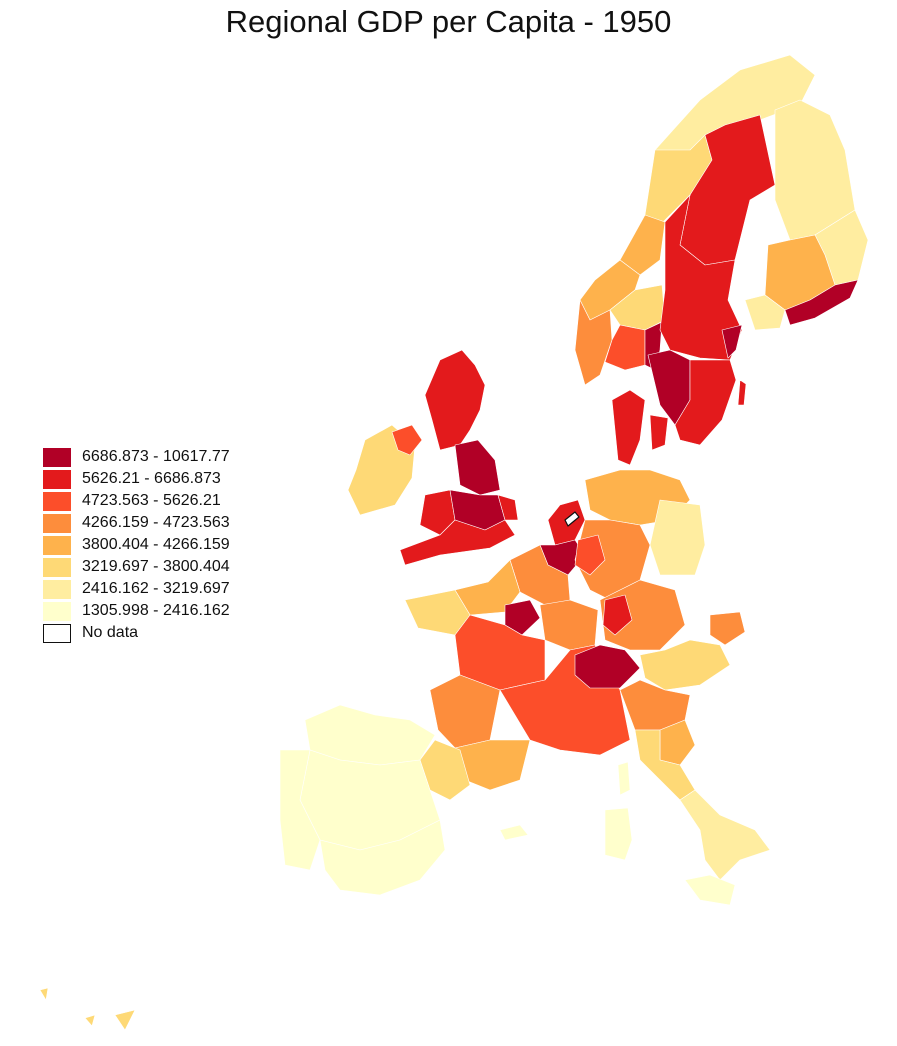  I want to click on legend-item: No data, so click(136, 633).